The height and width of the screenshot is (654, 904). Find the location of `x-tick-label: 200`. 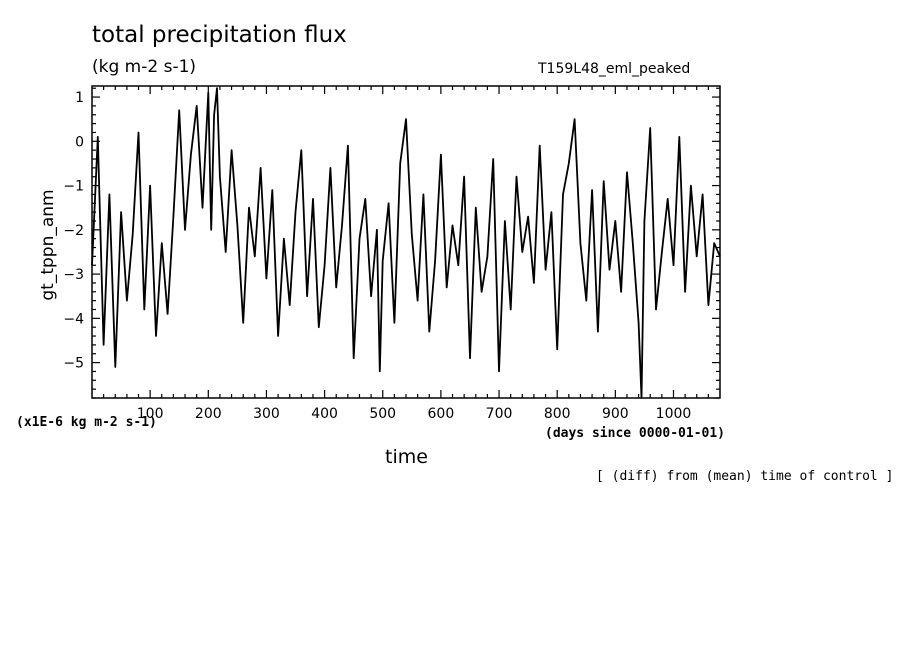

x-tick-label: 200 is located at coordinates (208, 414).